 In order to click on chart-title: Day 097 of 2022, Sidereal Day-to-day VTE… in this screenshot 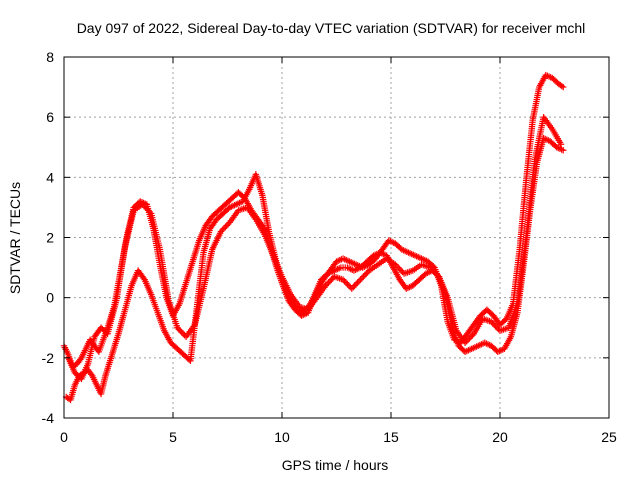, I will do `click(331, 28)`.